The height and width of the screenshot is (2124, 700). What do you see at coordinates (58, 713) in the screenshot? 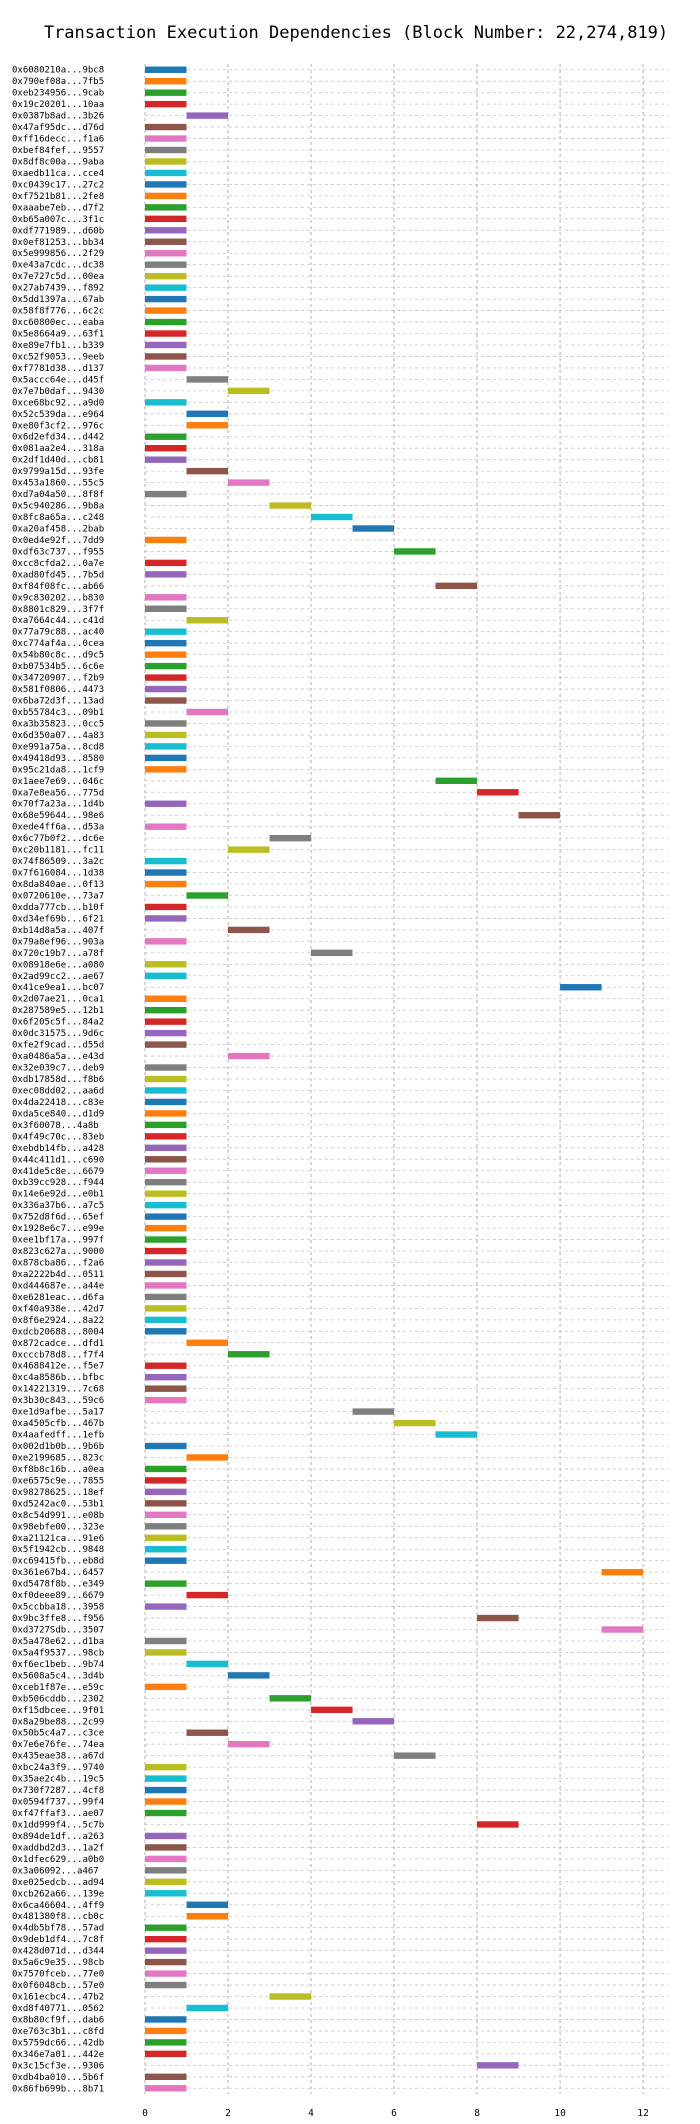
I see `tx-label: 0xb55784c3...09b1` at bounding box center [58, 713].